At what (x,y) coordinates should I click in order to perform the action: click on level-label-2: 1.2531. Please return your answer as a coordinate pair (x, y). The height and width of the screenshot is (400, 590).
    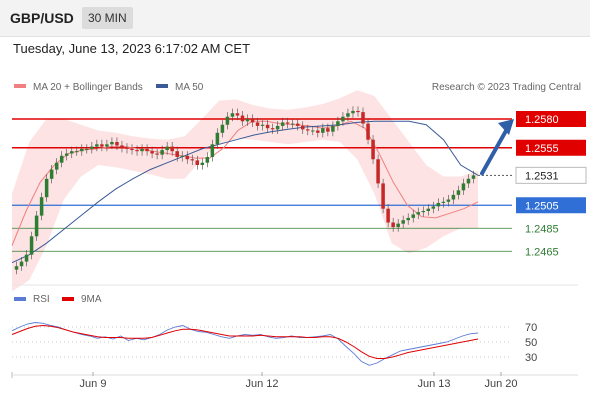
    Looking at the image, I should click on (542, 176).